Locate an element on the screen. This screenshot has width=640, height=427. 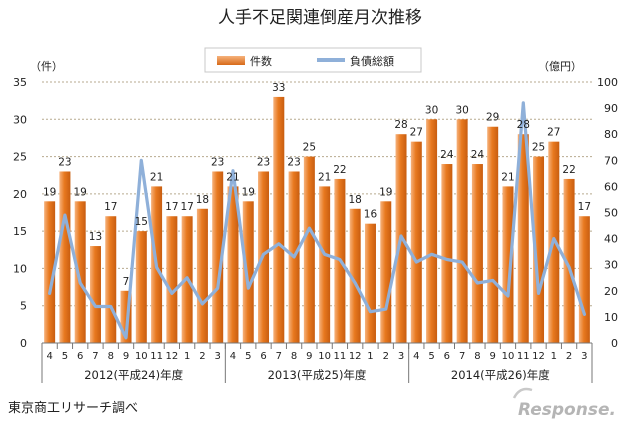
right-tick-label: 20 is located at coordinates (611, 291).